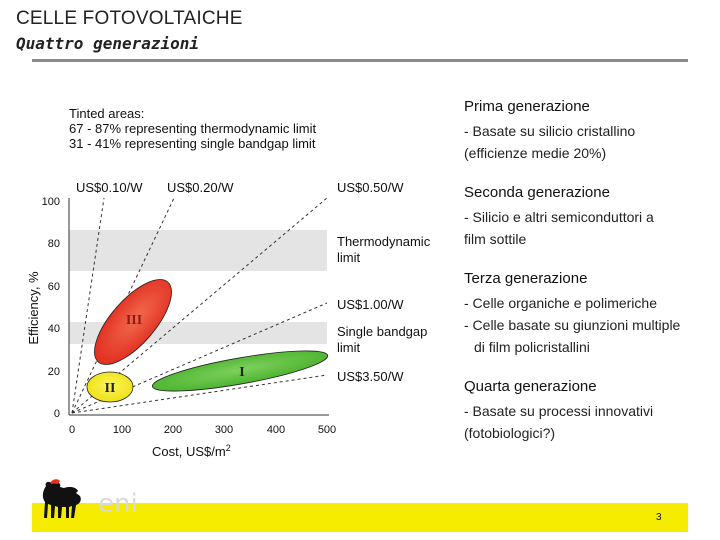  Describe the element at coordinates (510, 433) in the screenshot. I see `generation-line: (fotobiologici?)` at that location.